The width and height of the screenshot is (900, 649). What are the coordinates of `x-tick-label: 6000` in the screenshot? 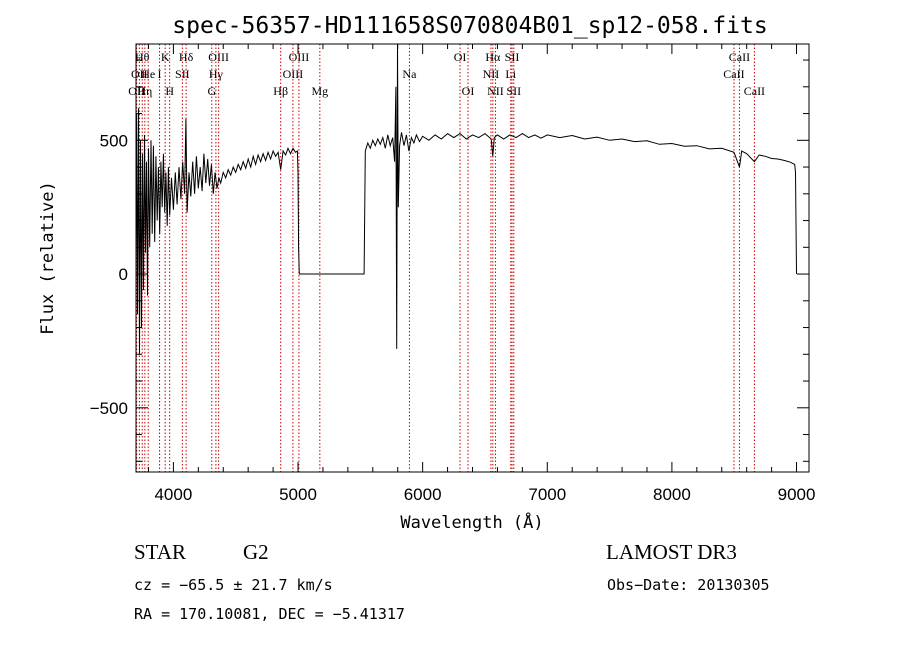 It's located at (423, 494).